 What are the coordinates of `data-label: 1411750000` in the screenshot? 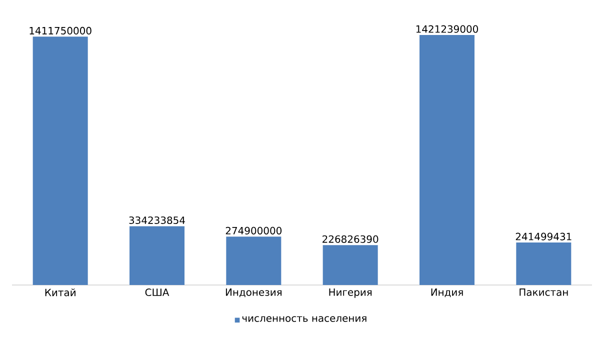 It's located at (61, 30).